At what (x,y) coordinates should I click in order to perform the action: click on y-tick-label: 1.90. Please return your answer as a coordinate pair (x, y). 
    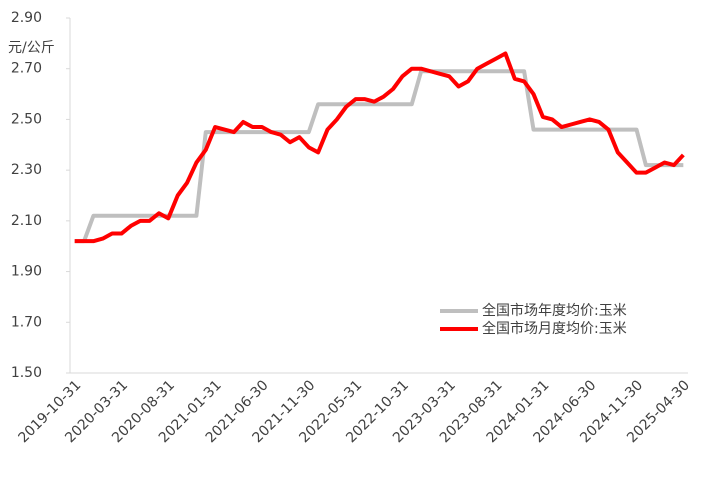
    Looking at the image, I should click on (26, 272).